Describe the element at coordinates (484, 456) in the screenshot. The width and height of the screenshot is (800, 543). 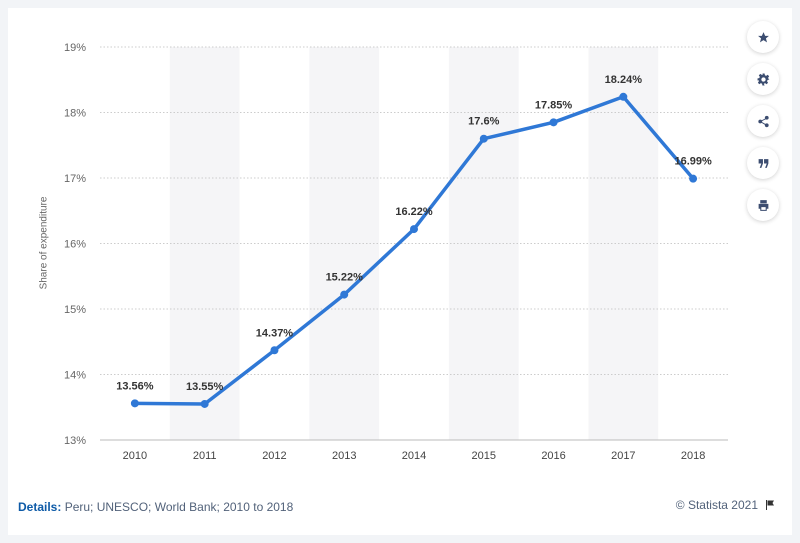
I see `x-tick-label: 2015` at that location.